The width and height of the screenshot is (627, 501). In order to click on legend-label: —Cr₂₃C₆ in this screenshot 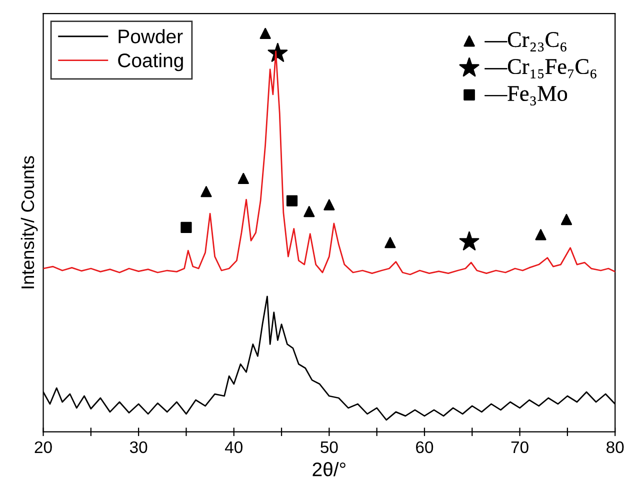, I will do `click(525, 42)`.